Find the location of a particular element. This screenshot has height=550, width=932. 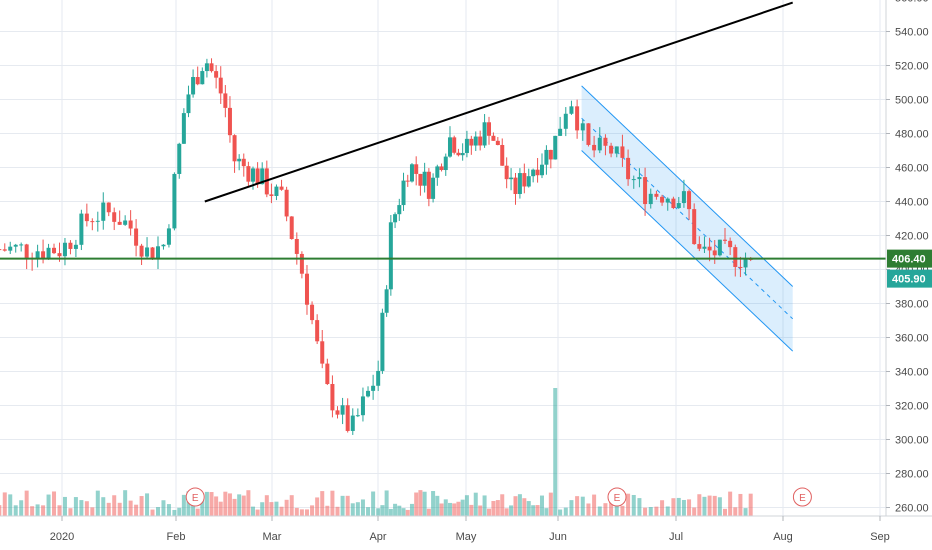

support-level-label: 406.40 is located at coordinates (909, 260).